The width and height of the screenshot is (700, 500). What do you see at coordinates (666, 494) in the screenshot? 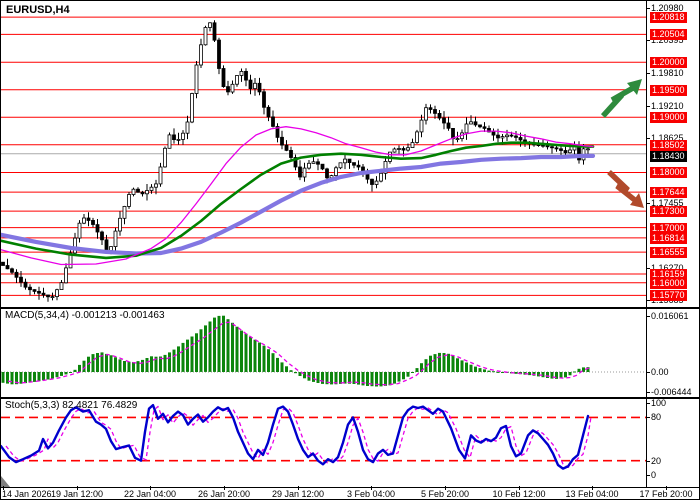
I see `time-label: 17 Feb 20:00` at bounding box center [666, 494].